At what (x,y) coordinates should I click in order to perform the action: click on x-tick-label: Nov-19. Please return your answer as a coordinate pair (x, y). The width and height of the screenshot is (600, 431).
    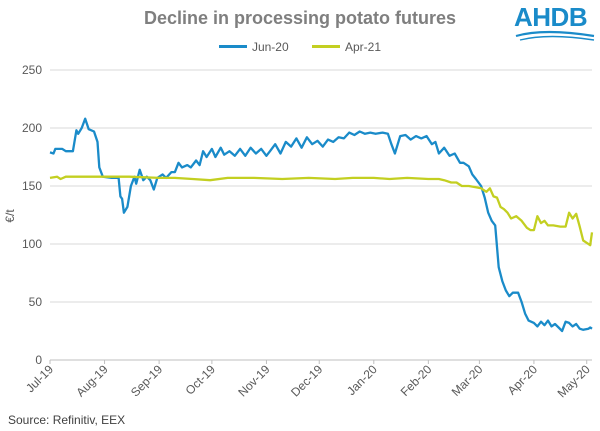
    Looking at the image, I should click on (253, 380).